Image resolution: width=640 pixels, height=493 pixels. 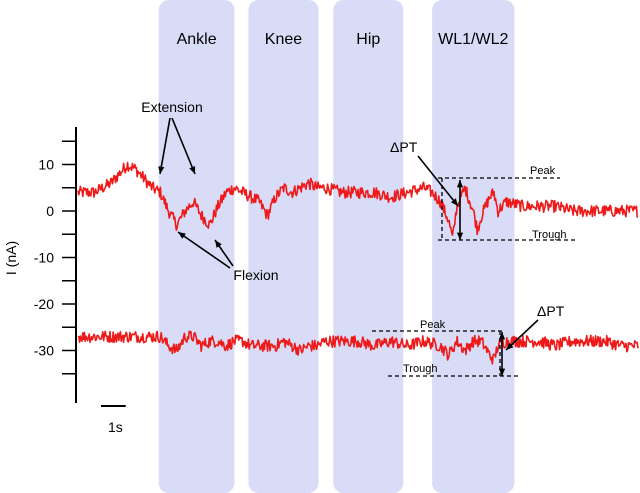 I want to click on band-label-3: WL1/WL2, so click(x=473, y=39).